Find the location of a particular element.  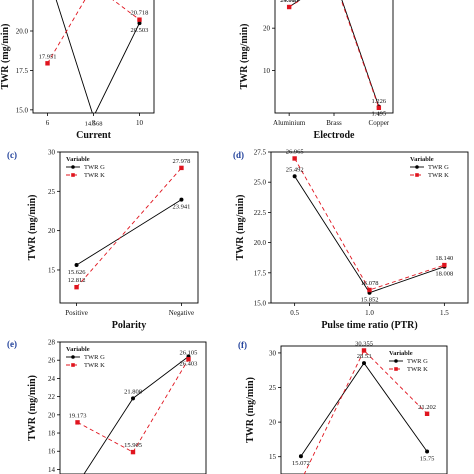

x-tick-label: Copper is located at coordinates (379, 123).